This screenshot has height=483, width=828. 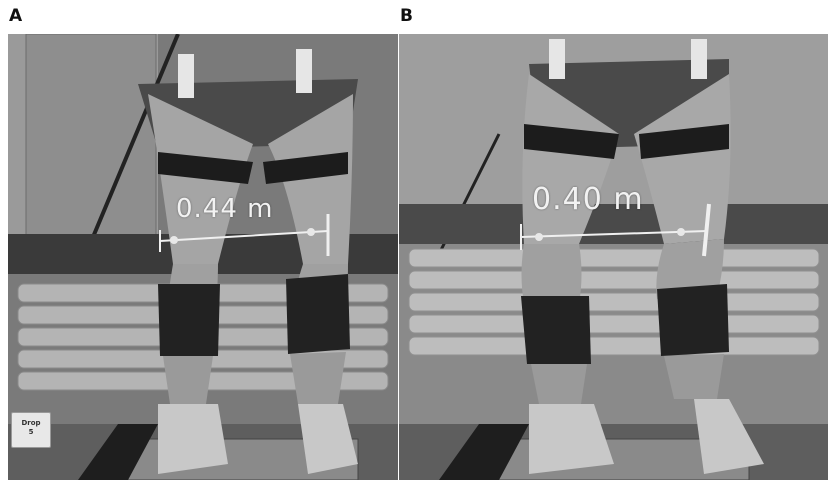 I want to click on drop-tag: Drop 5, so click(x=31, y=430).